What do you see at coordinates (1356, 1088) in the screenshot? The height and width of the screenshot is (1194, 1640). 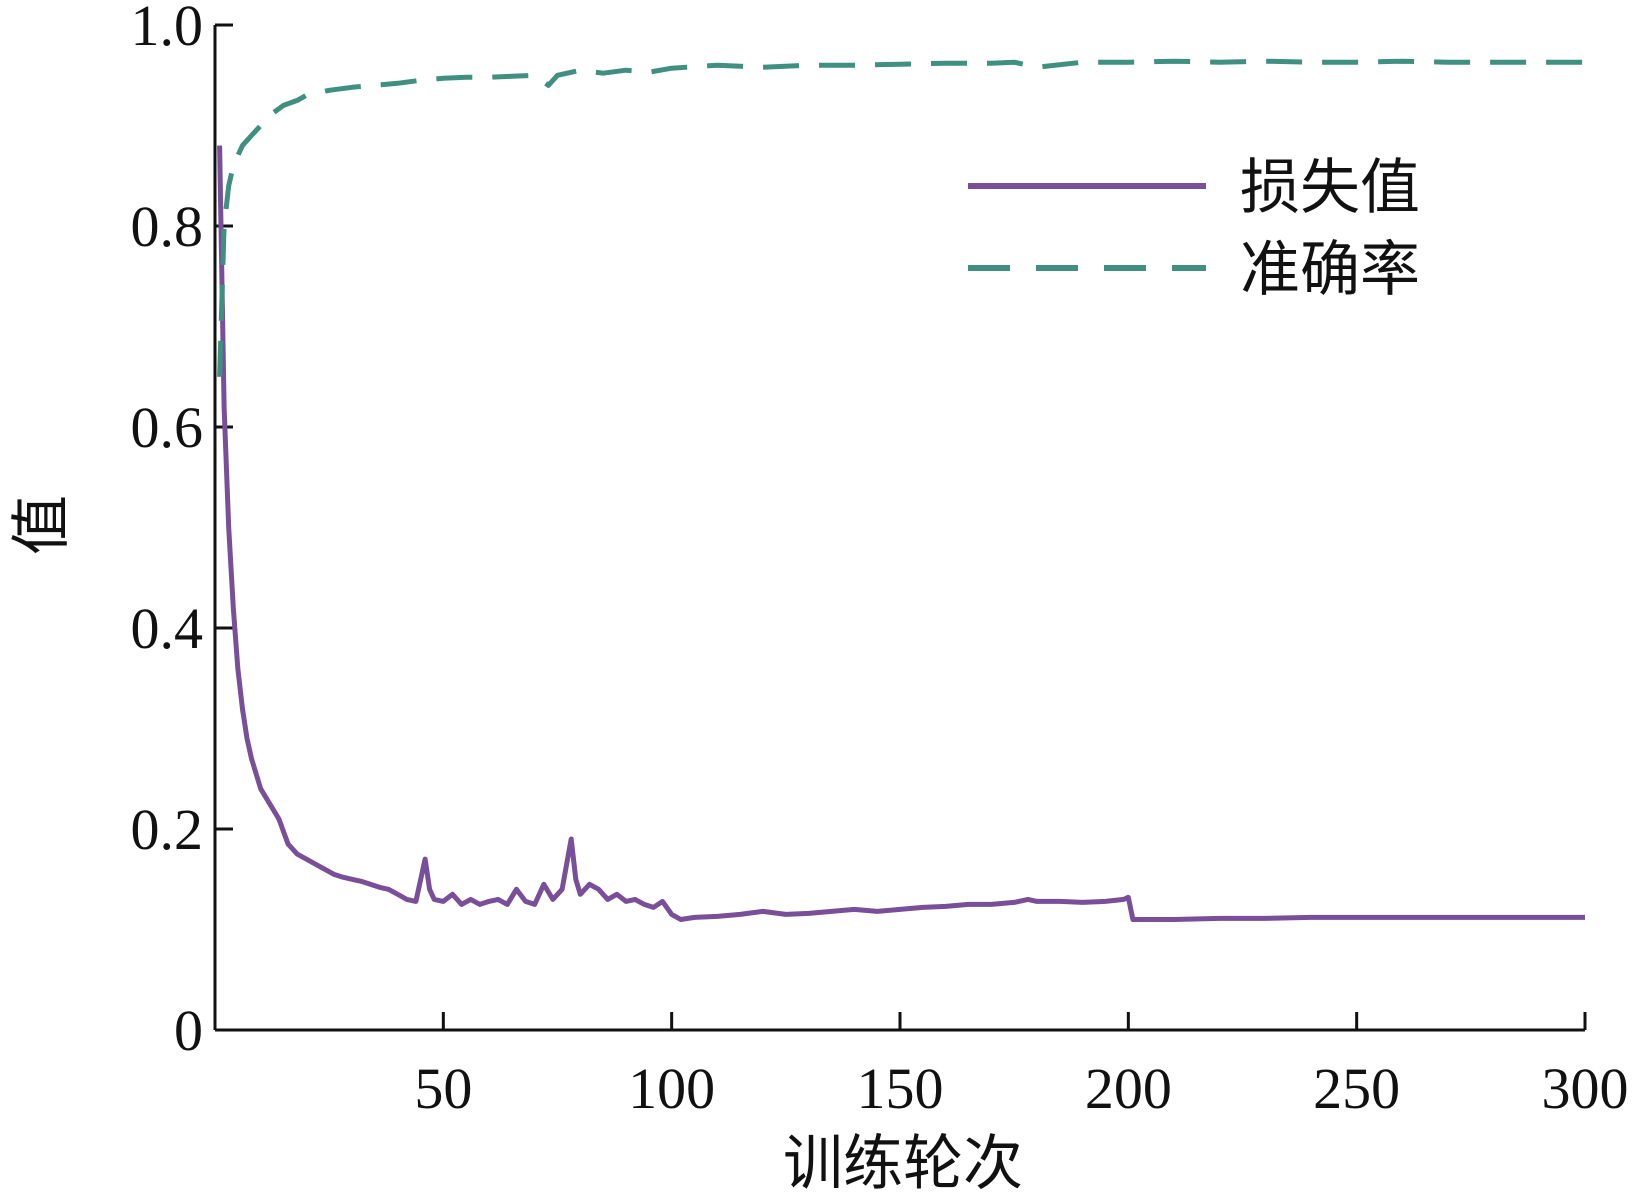 I see `x-tick-label: 250` at bounding box center [1356, 1088].